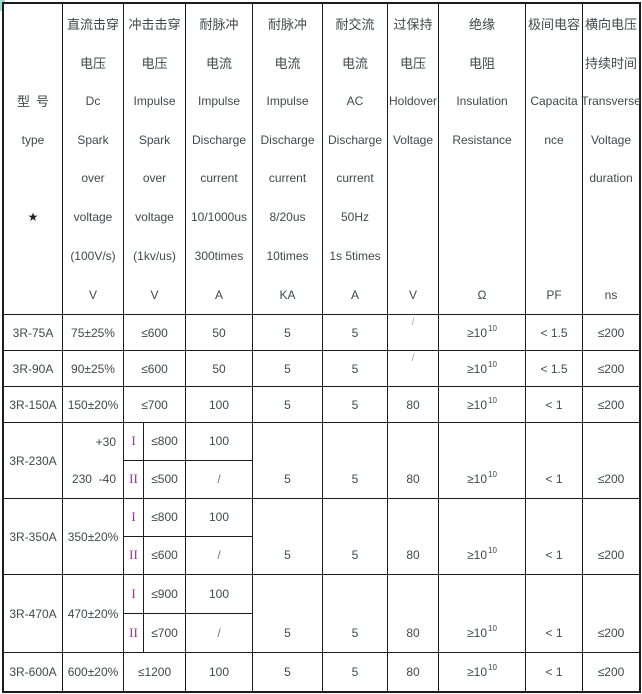 This screenshot has height=694, width=642. What do you see at coordinates (554, 159) in the screenshot?
I see `header-cell-capacitance: 极间电容 Capacita nce PF` at bounding box center [554, 159].